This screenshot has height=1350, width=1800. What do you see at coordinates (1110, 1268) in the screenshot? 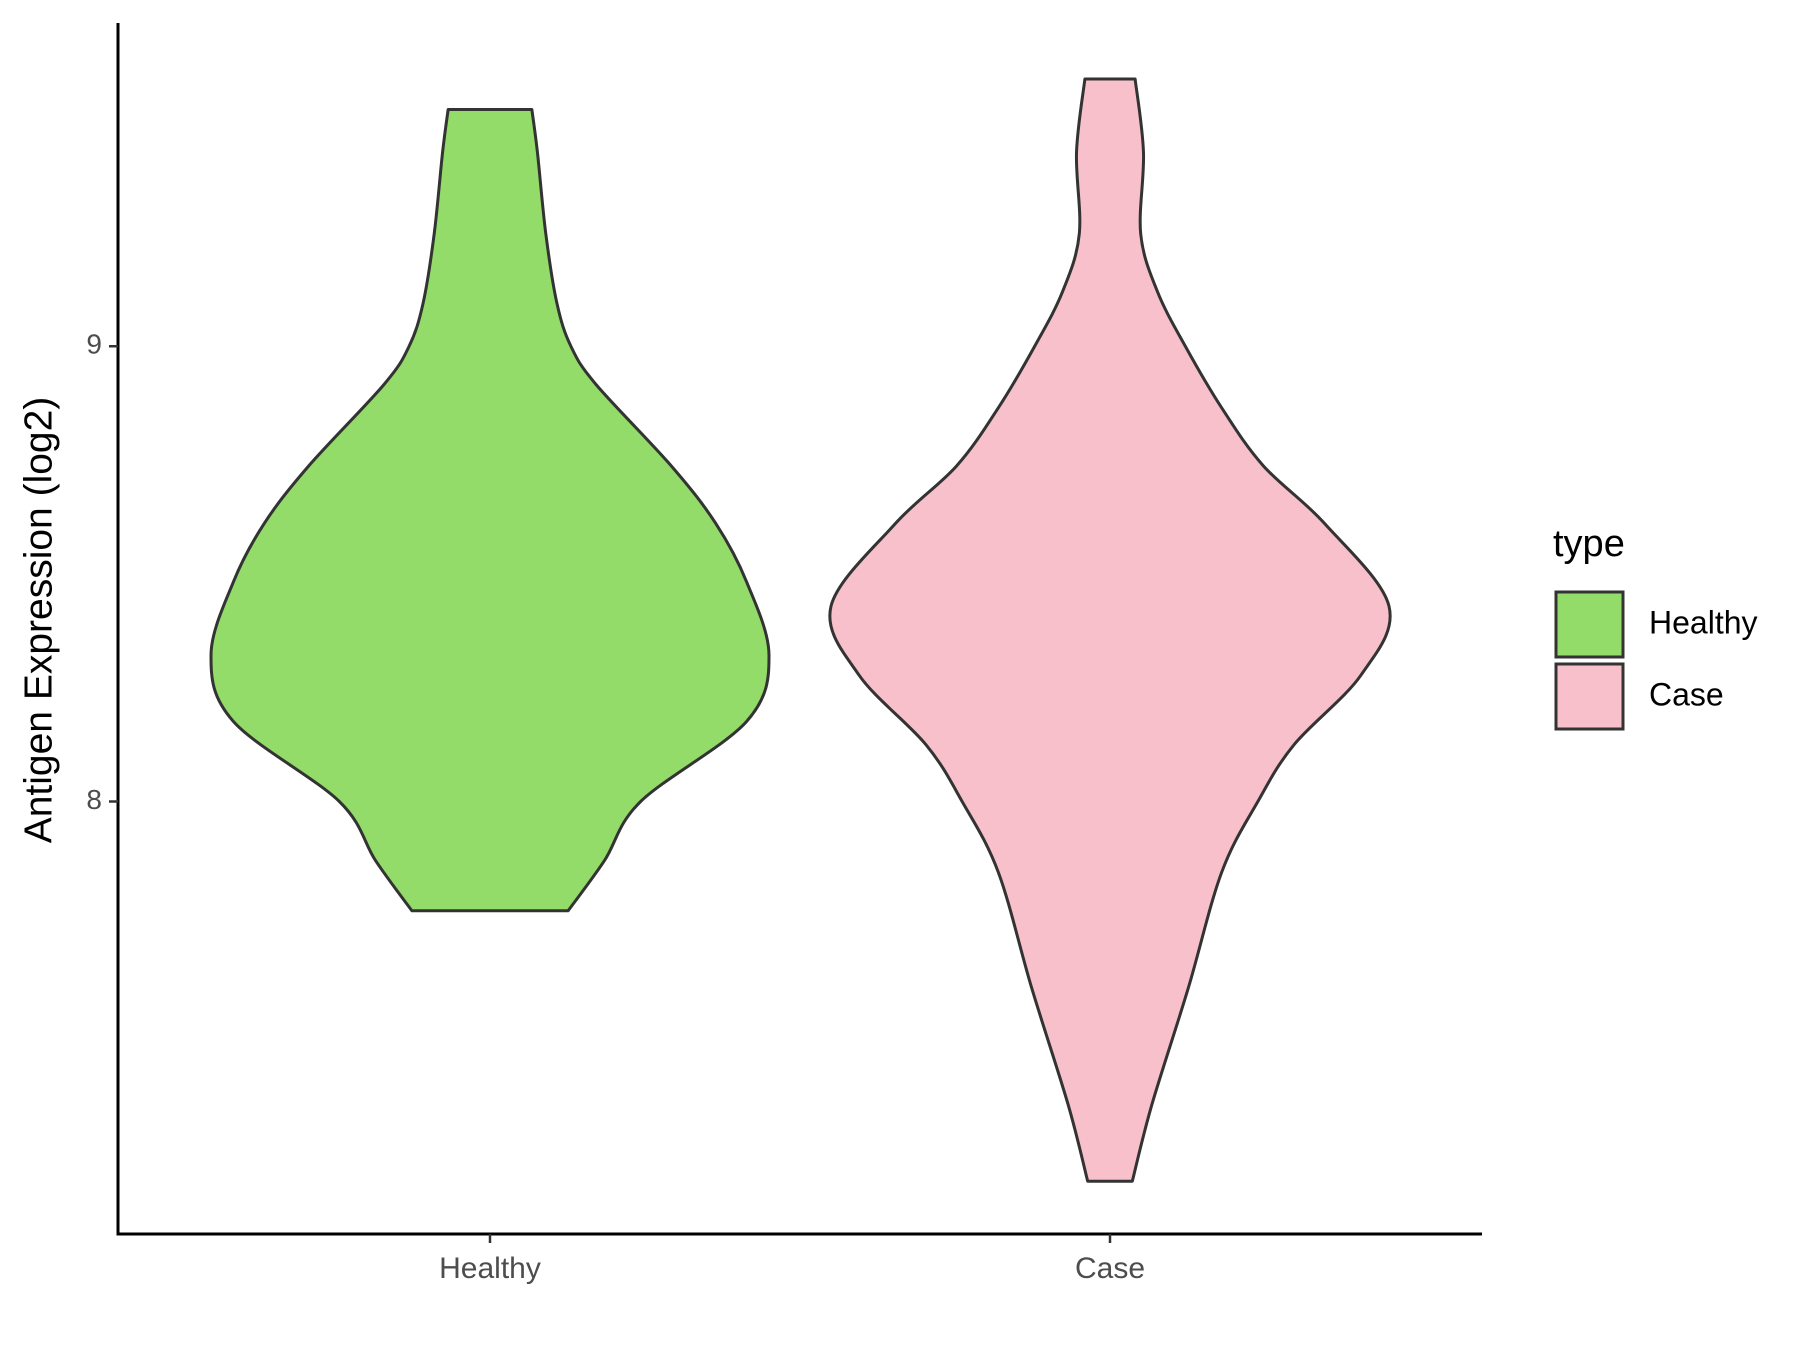
I see `x-tick-label: Case` at bounding box center [1110, 1268].